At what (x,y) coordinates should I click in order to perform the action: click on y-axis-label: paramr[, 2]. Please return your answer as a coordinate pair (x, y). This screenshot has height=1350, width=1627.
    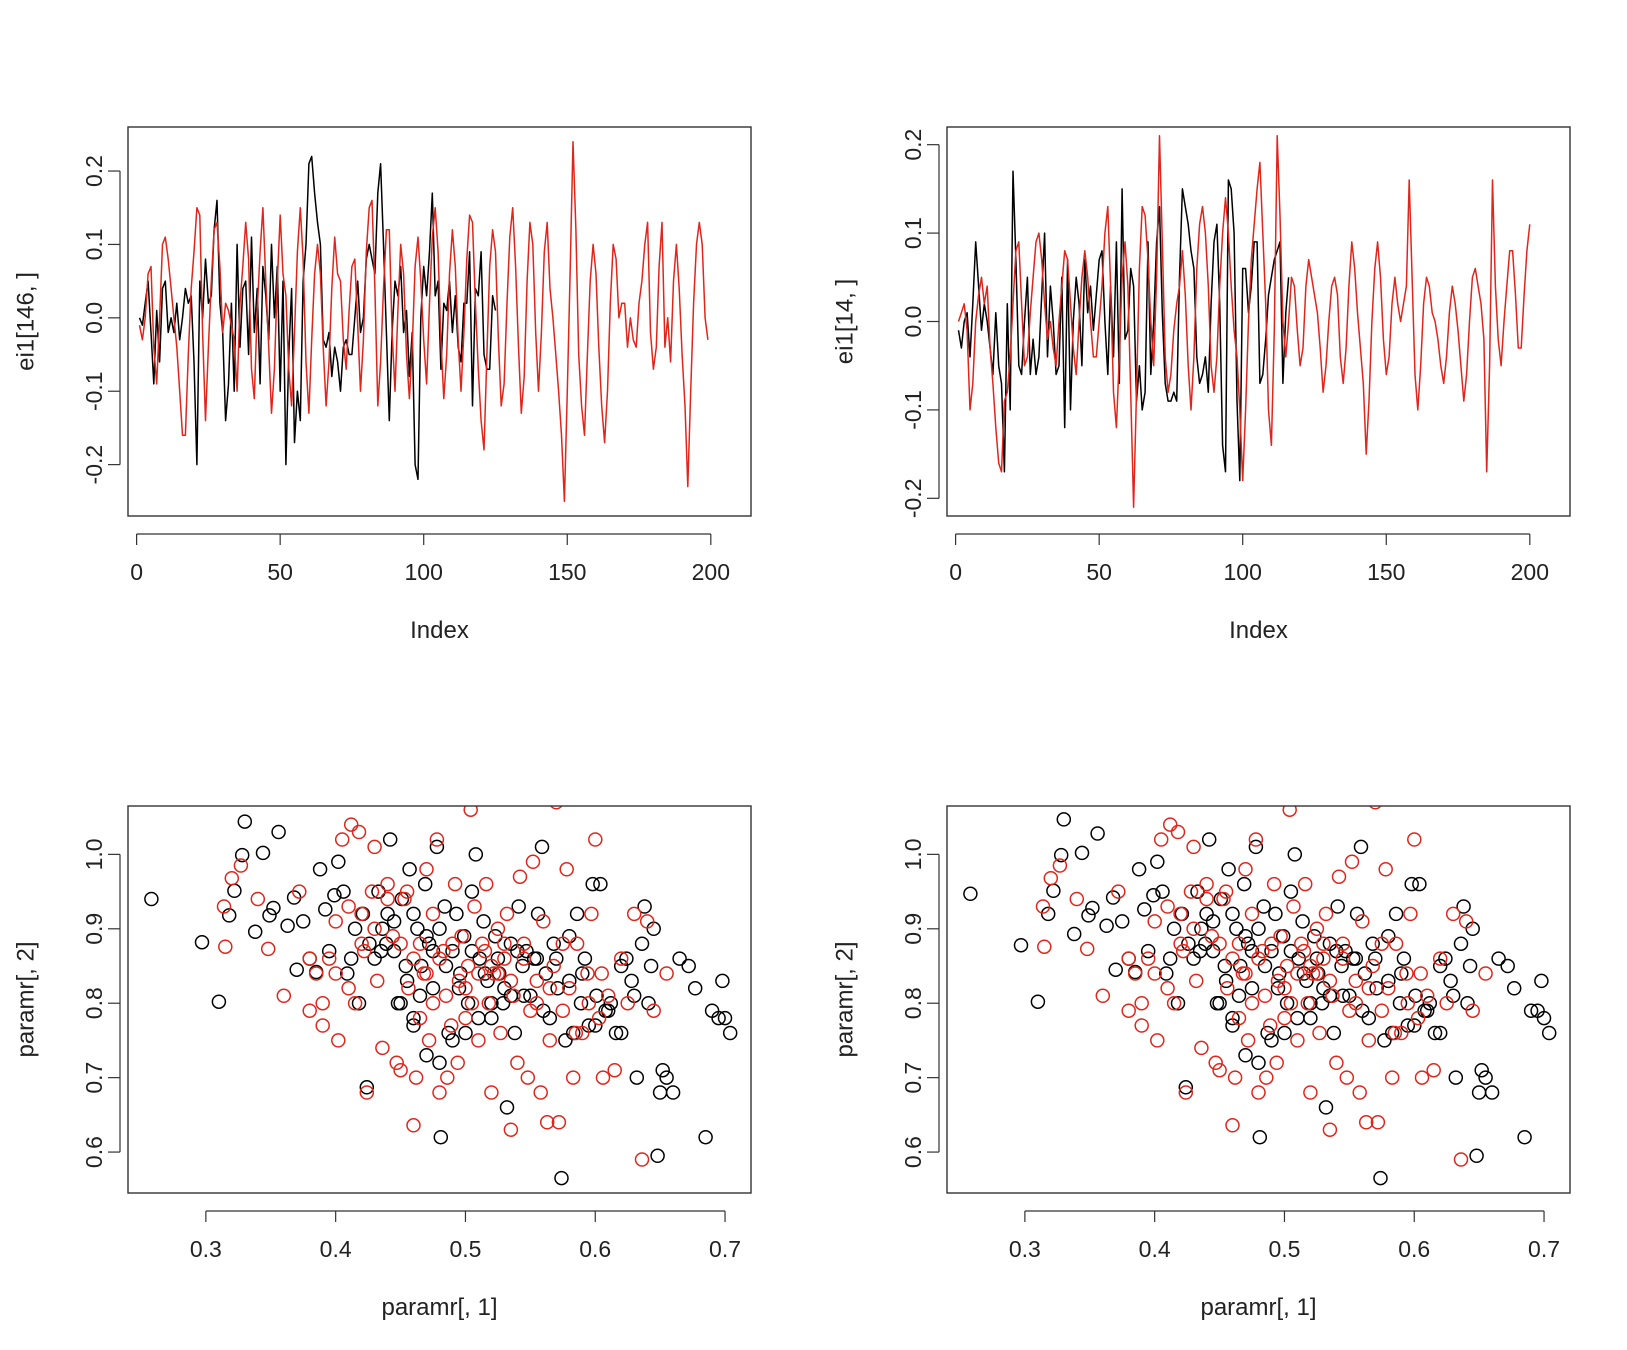
    Looking at the image, I should click on (845, 999).